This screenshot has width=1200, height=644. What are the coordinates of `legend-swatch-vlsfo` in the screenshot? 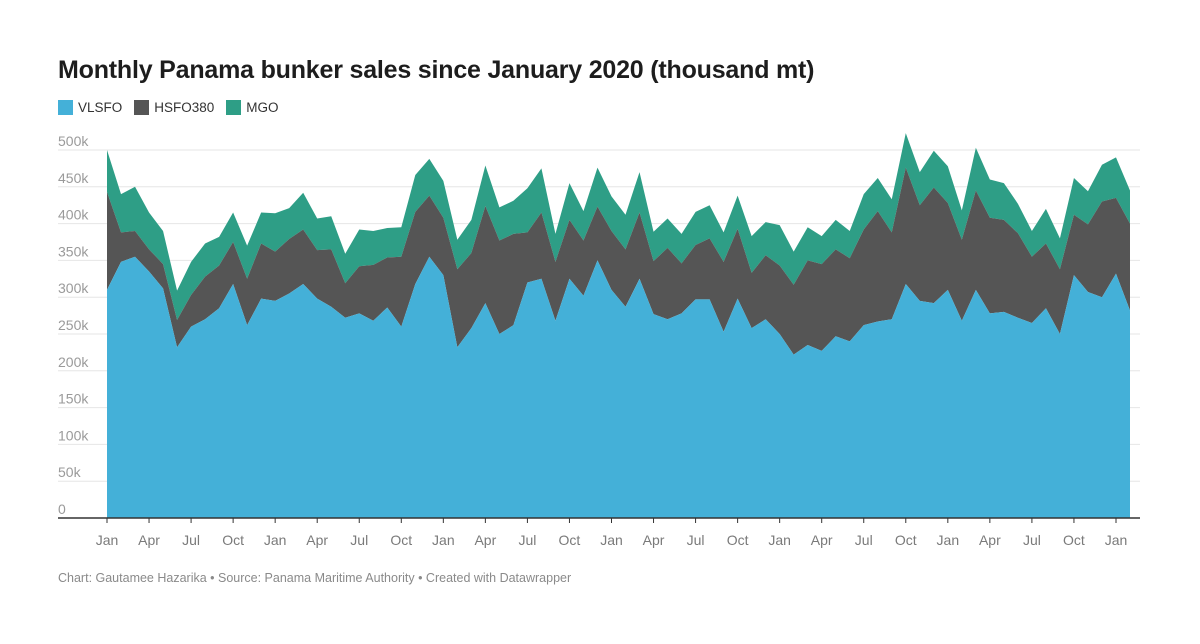 It's located at (65, 107).